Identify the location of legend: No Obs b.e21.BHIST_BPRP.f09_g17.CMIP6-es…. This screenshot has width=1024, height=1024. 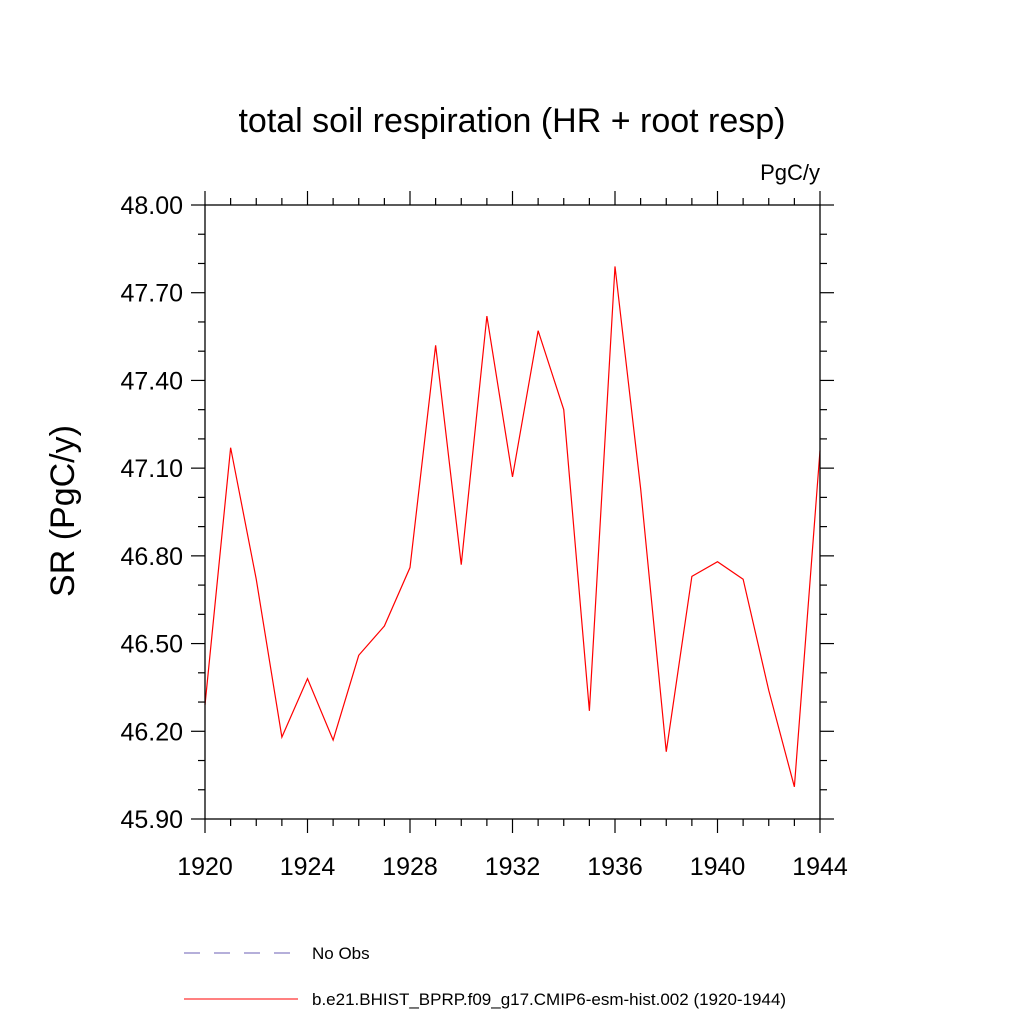
(485, 976).